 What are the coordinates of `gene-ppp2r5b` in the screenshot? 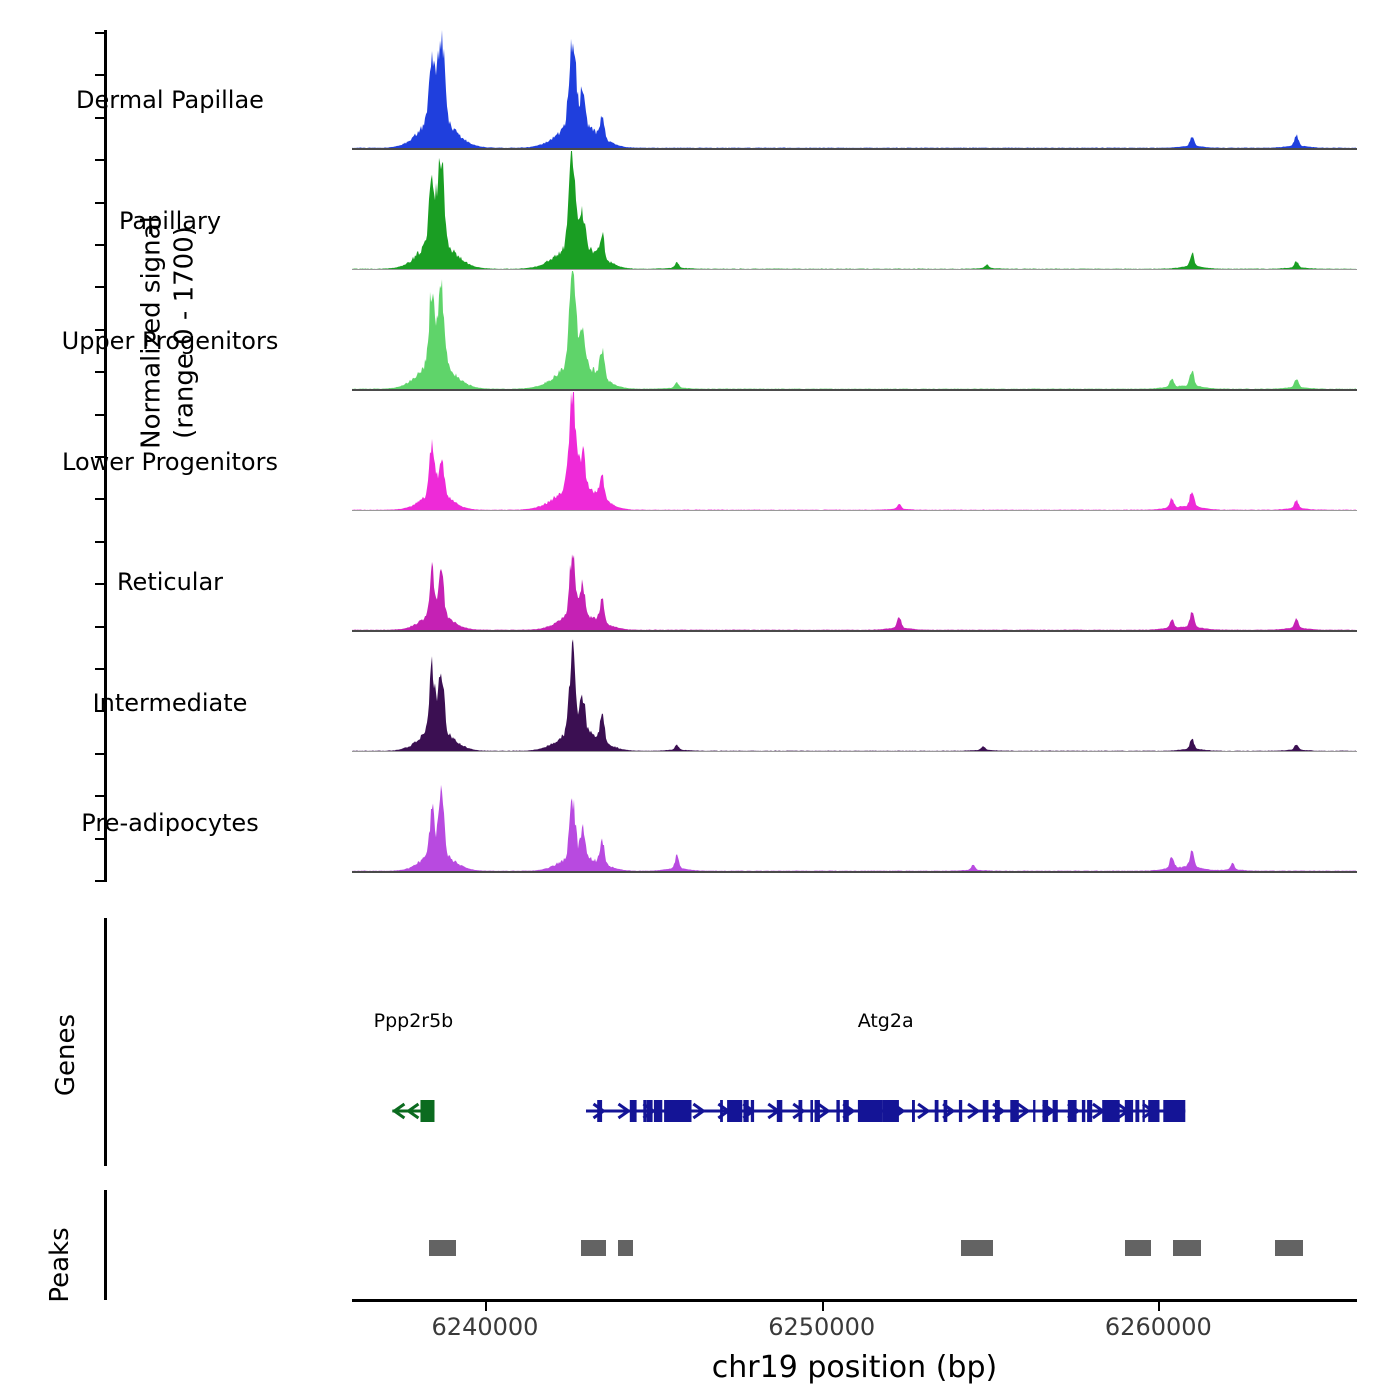 It's located at (413, 1111).